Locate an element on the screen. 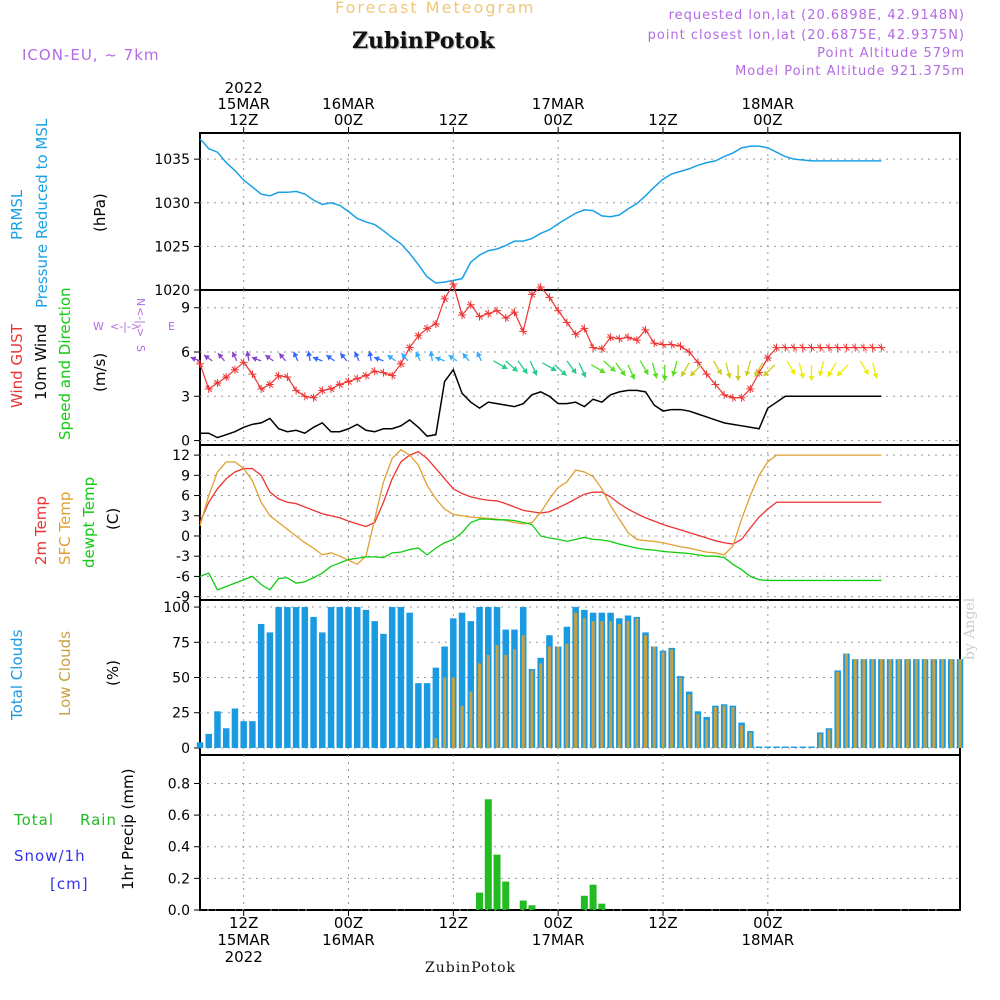  clouds-low-label: Low Clouds is located at coordinates (65, 673).